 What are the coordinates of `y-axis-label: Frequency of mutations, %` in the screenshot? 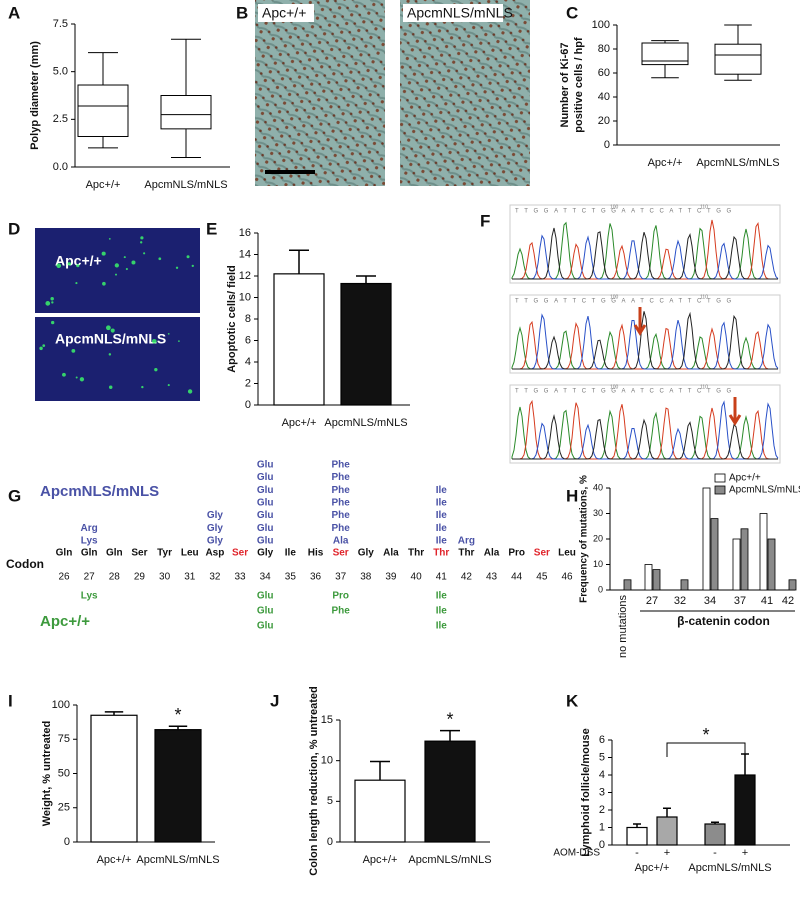 It's located at (584, 539).